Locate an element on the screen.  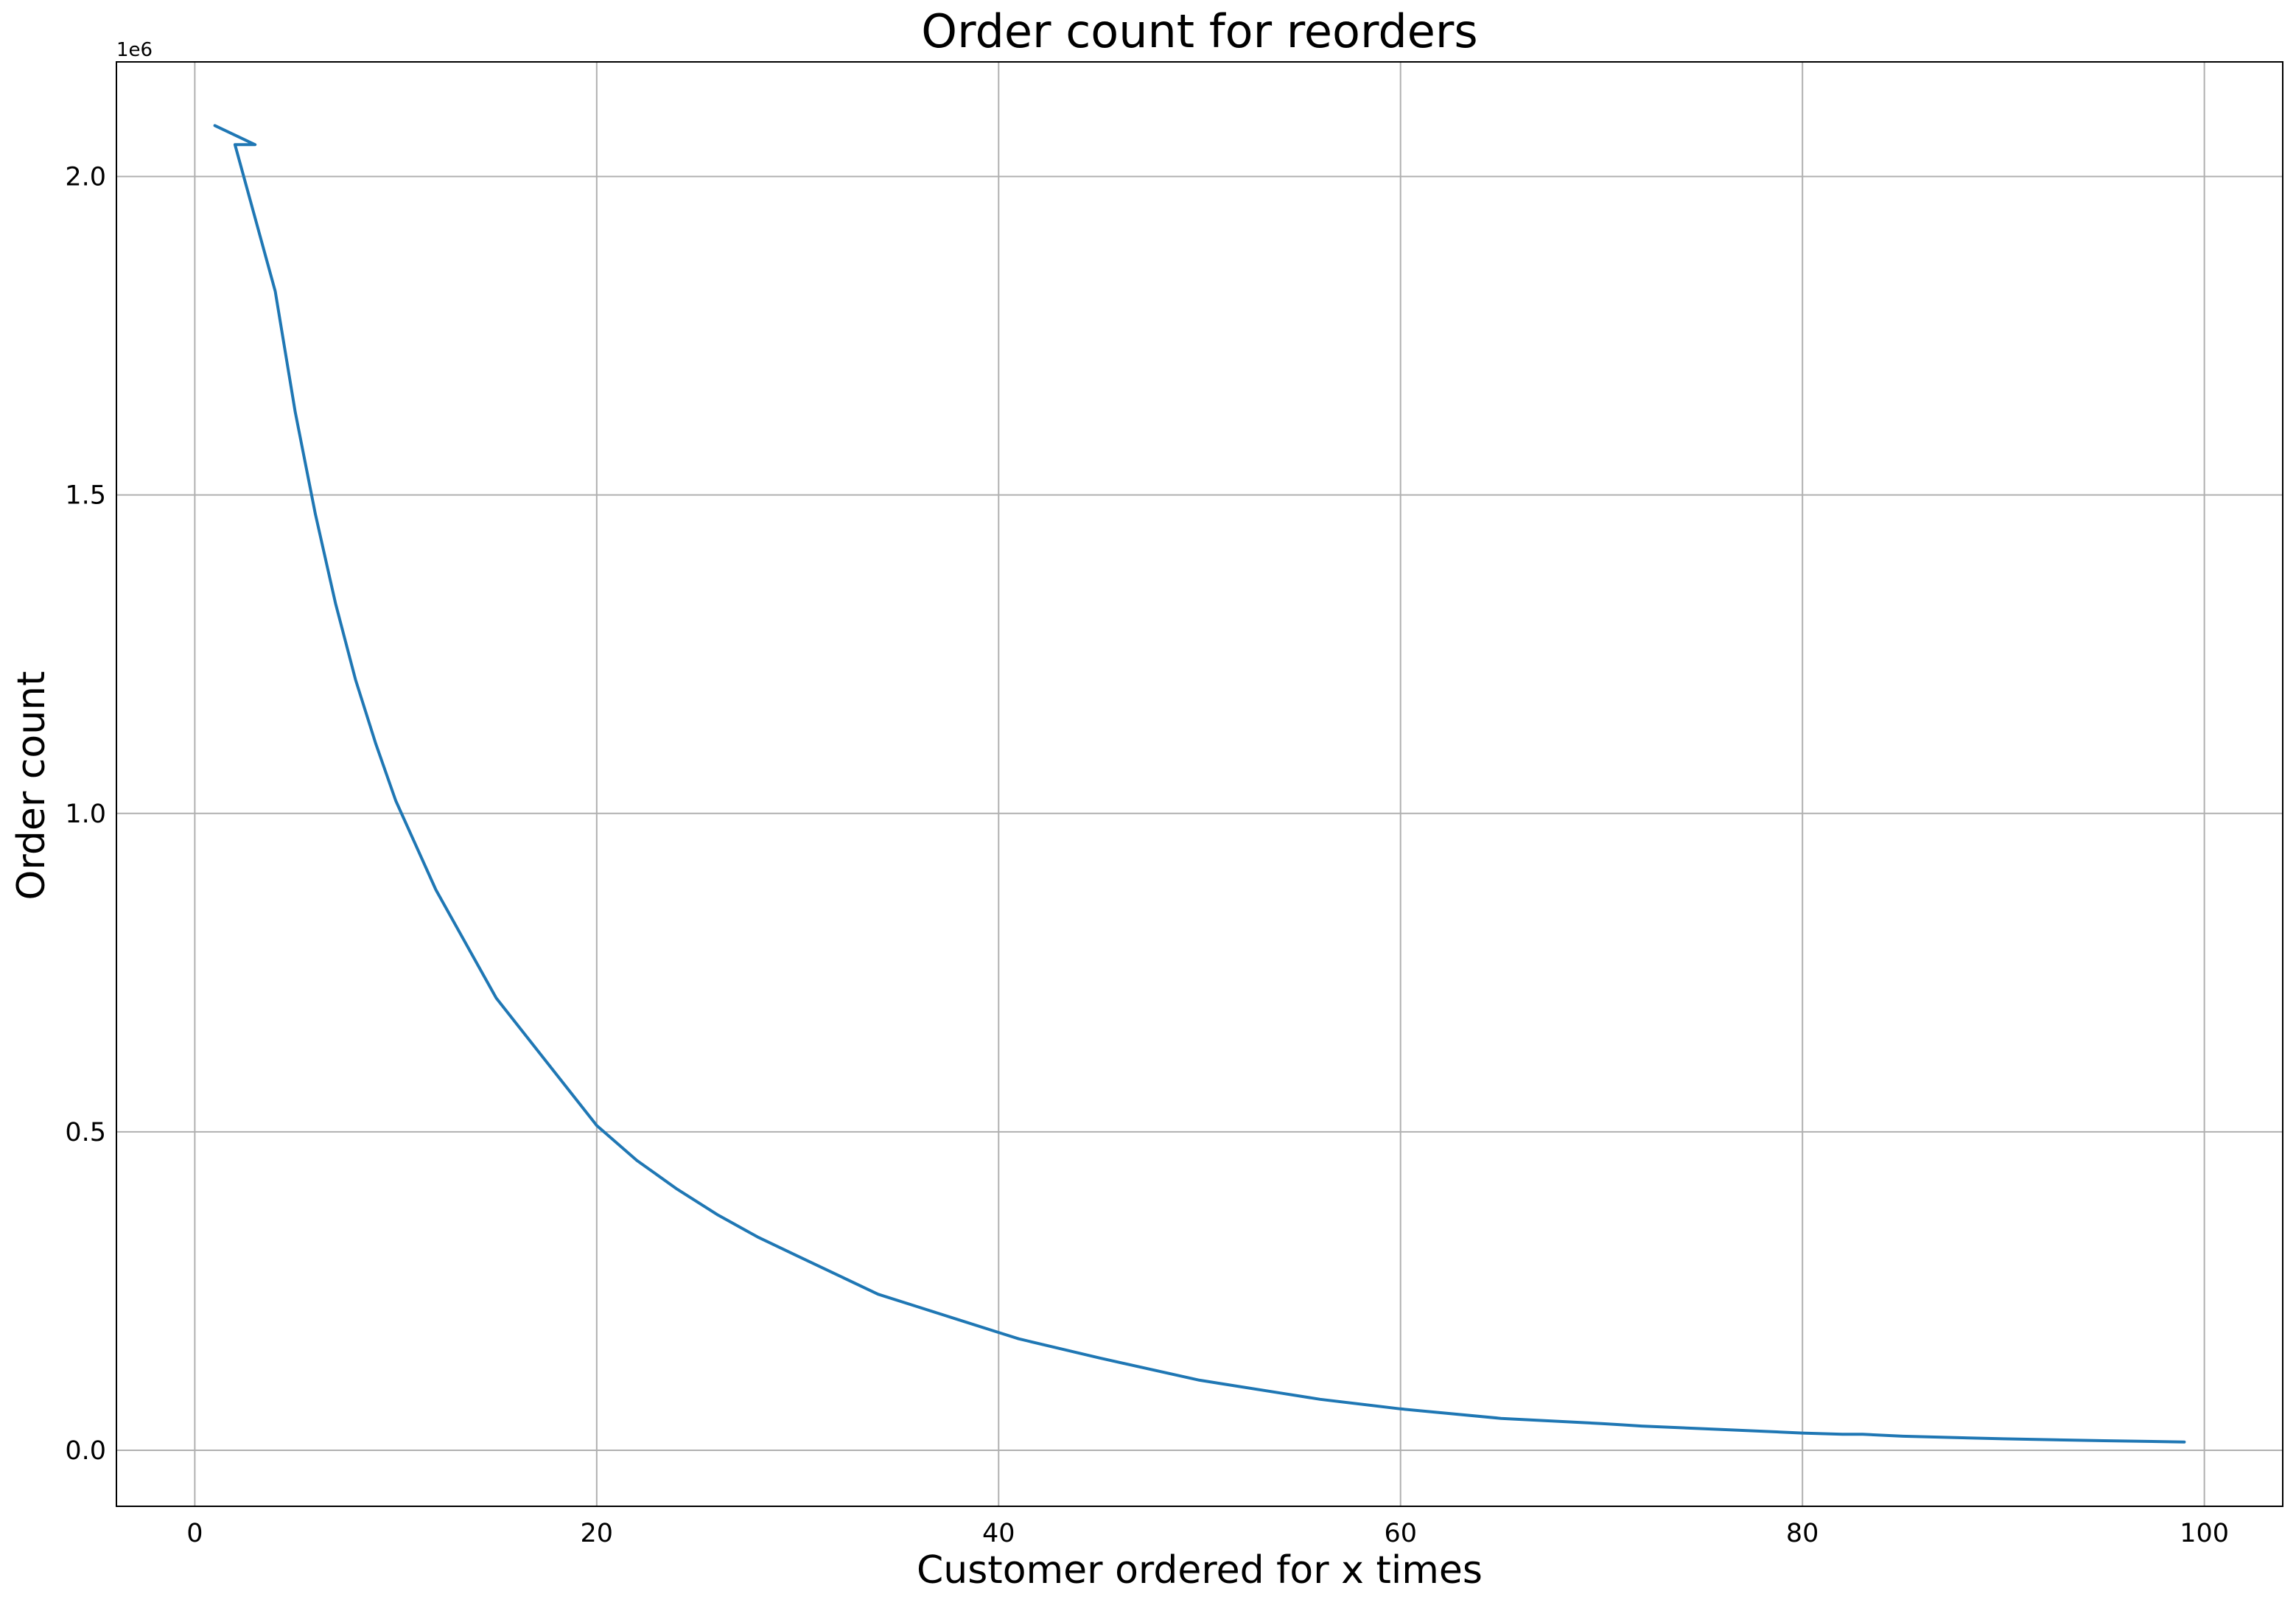
y-axis-ticks: 0.0 0.5 1.0 1.5 2.0 is located at coordinates (85, 814).